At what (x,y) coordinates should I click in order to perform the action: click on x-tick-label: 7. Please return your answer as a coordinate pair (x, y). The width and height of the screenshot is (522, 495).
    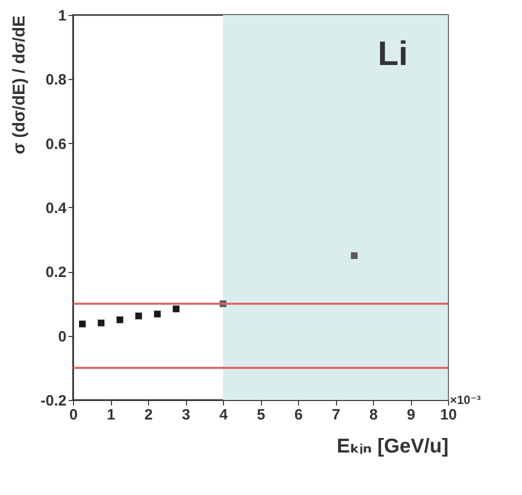
    Looking at the image, I should click on (336, 415).